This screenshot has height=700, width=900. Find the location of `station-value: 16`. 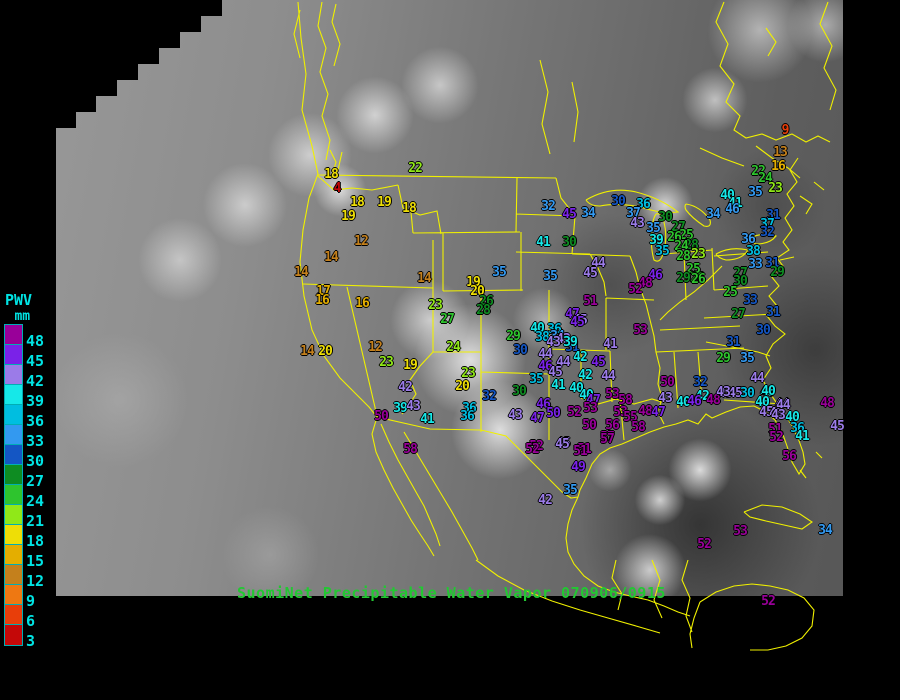

station-value: 16 is located at coordinates (322, 300).